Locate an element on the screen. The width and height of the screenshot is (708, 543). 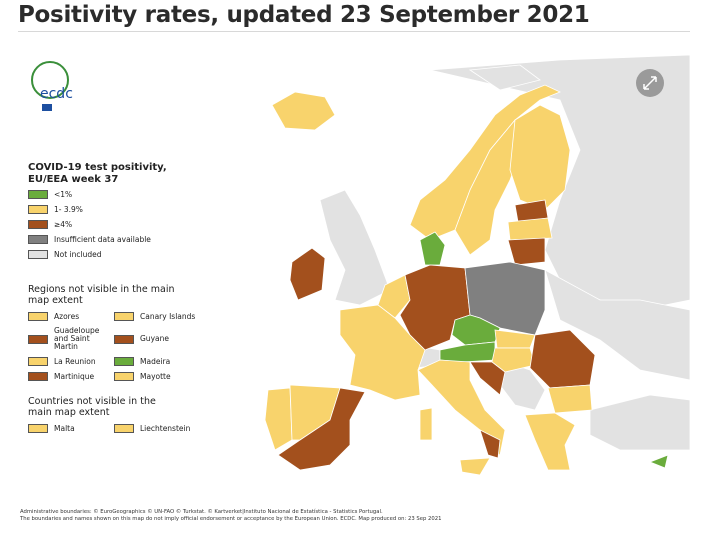
legend-item: Liechtenstein is located at coordinates (164, 428).